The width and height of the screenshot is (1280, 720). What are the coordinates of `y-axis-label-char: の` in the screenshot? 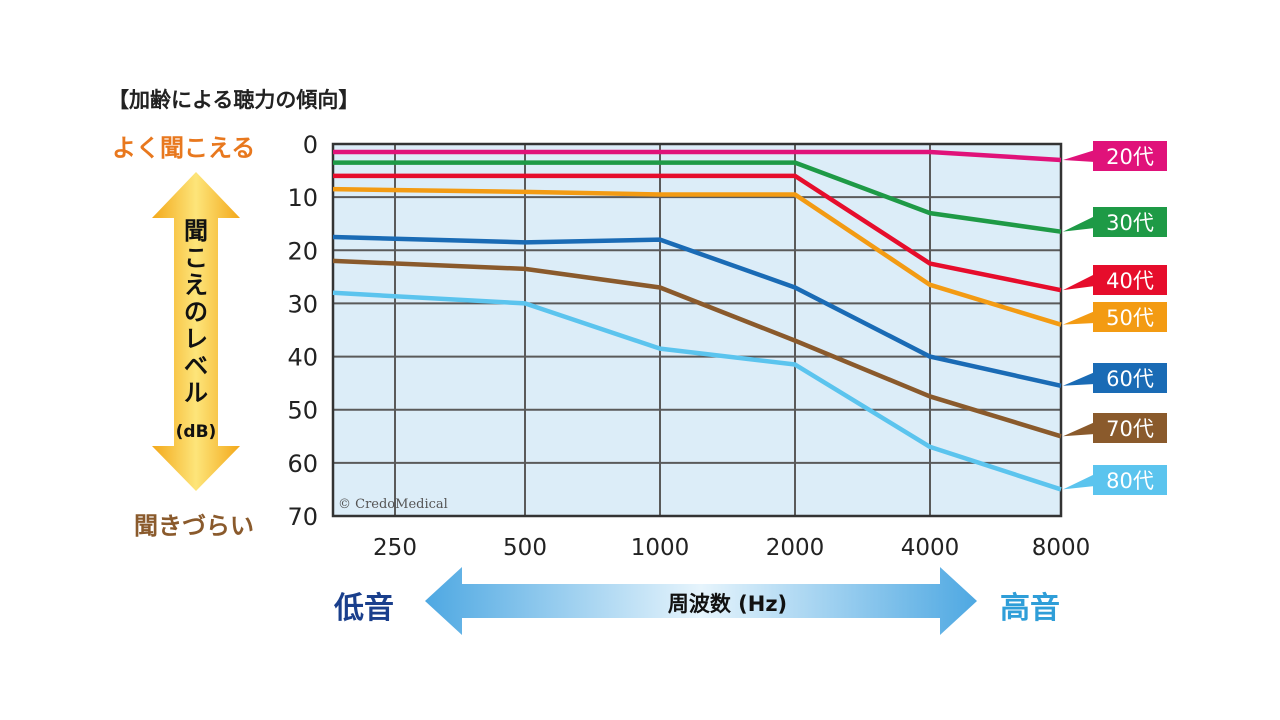 It's located at (196, 312).